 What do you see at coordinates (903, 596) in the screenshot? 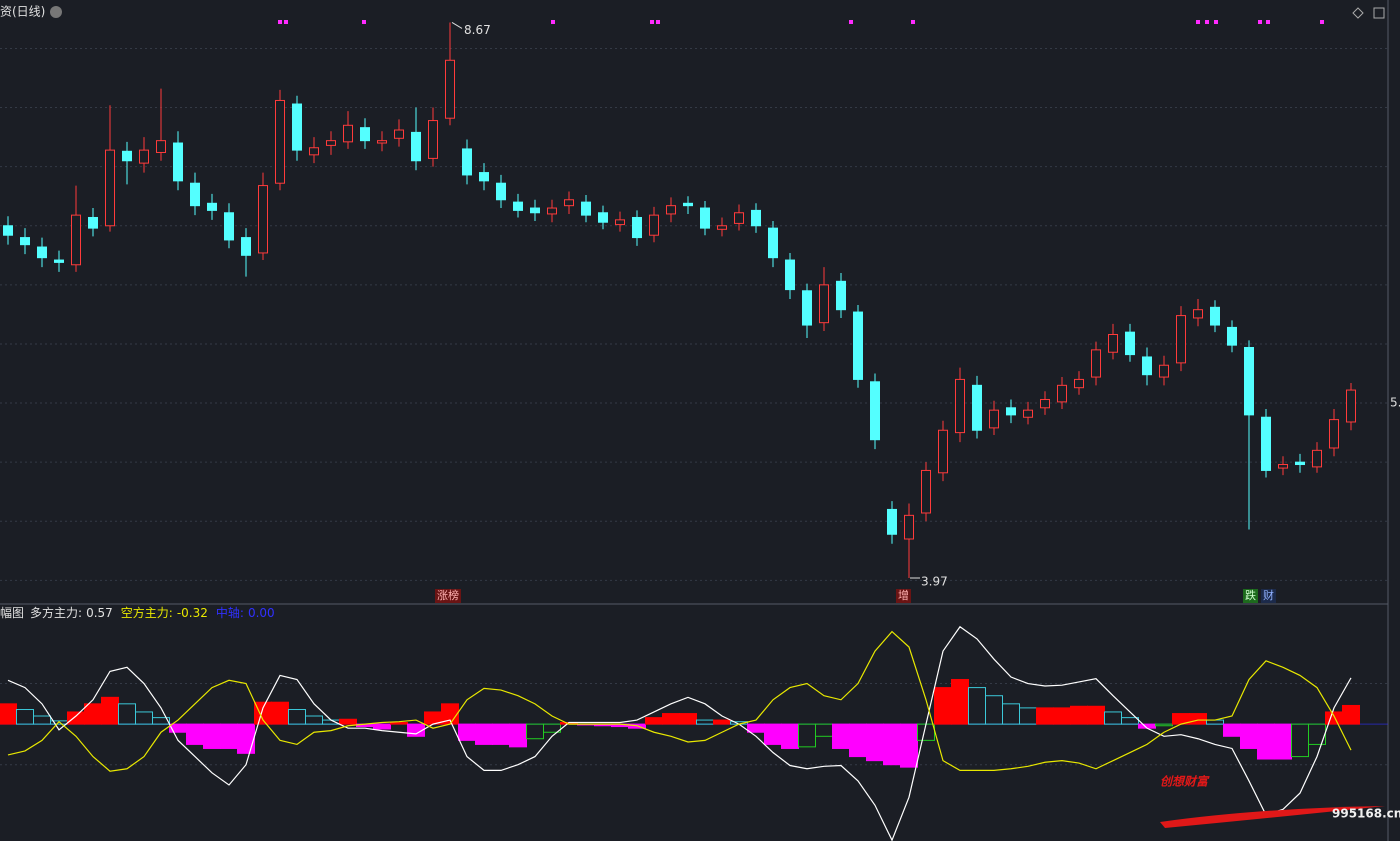
I see `annotation: 增` at bounding box center [903, 596].